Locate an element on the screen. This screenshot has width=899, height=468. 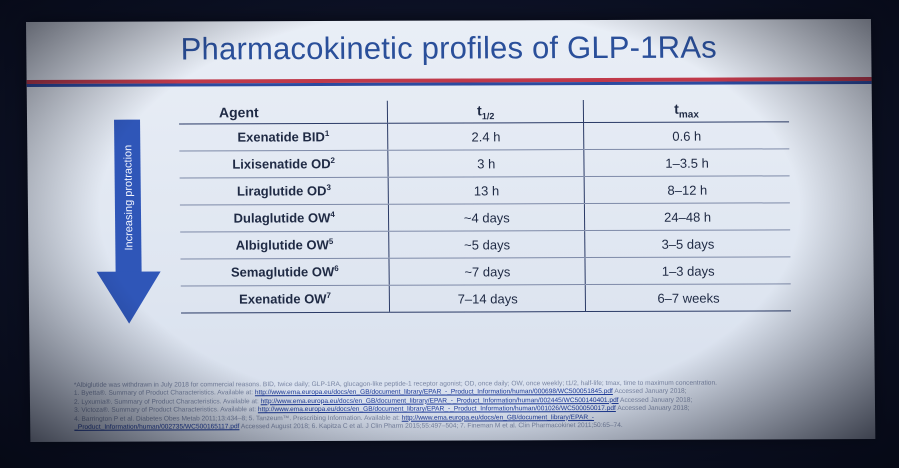
agent-cell: Dulaglutide OW4 is located at coordinates (284, 218).